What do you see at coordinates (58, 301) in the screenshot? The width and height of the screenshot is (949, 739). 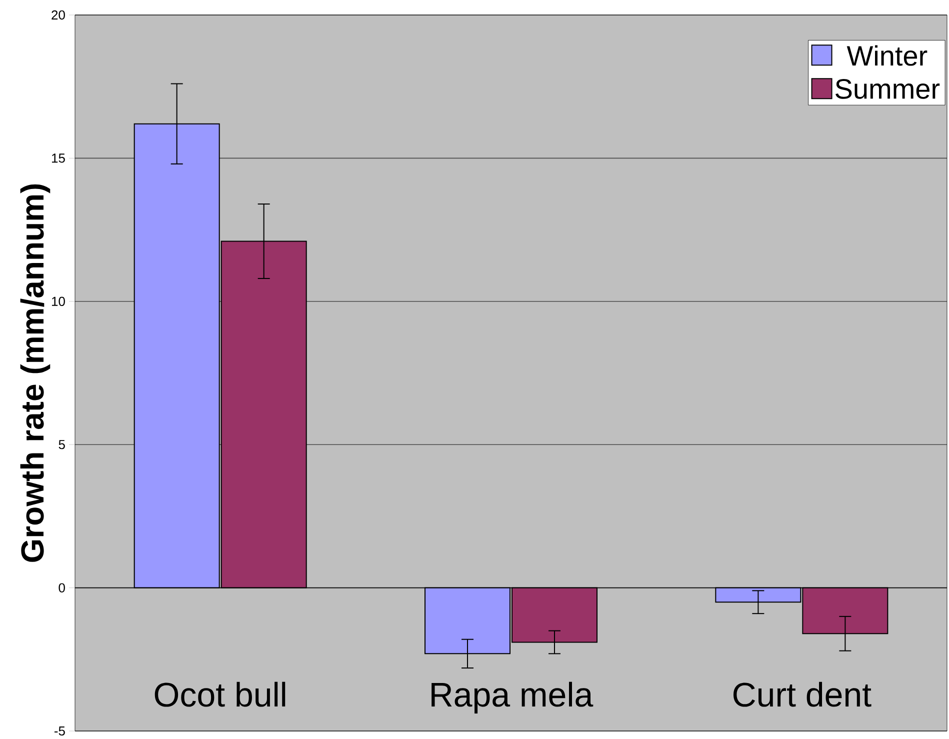 I see `y-tick-label: 10` at bounding box center [58, 301].